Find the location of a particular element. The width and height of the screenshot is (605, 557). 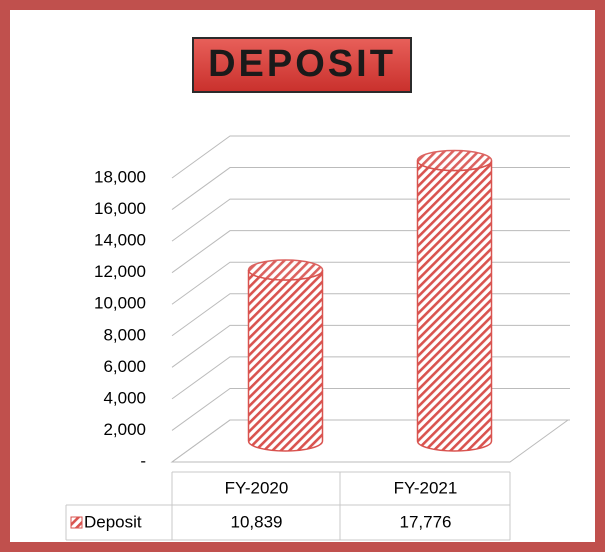

chart-title: DEPOSIT is located at coordinates (302, 64).